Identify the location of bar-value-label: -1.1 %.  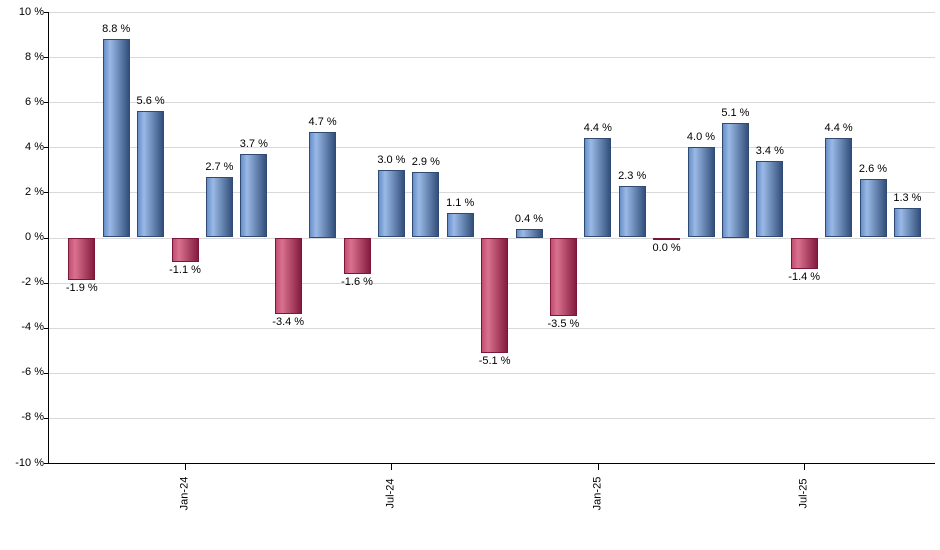
(185, 270).